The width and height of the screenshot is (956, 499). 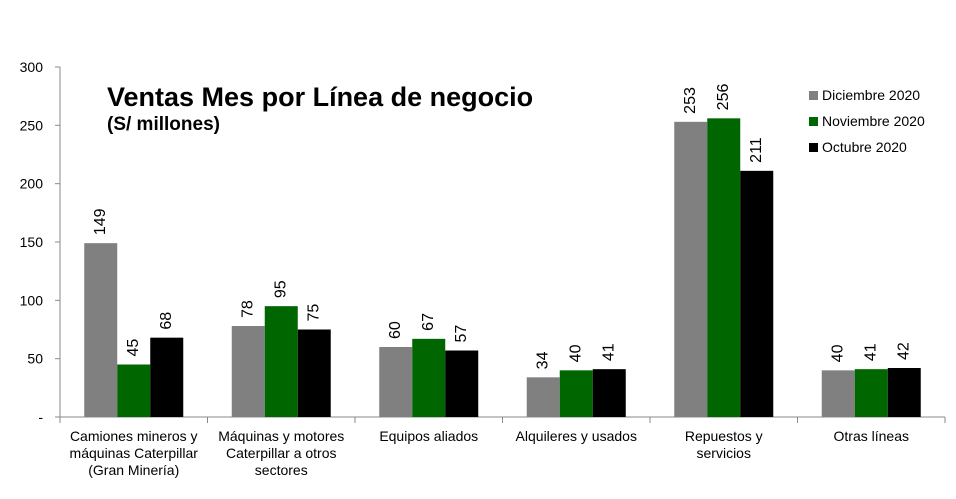 I want to click on bar-value-label: 67, so click(x=428, y=322).